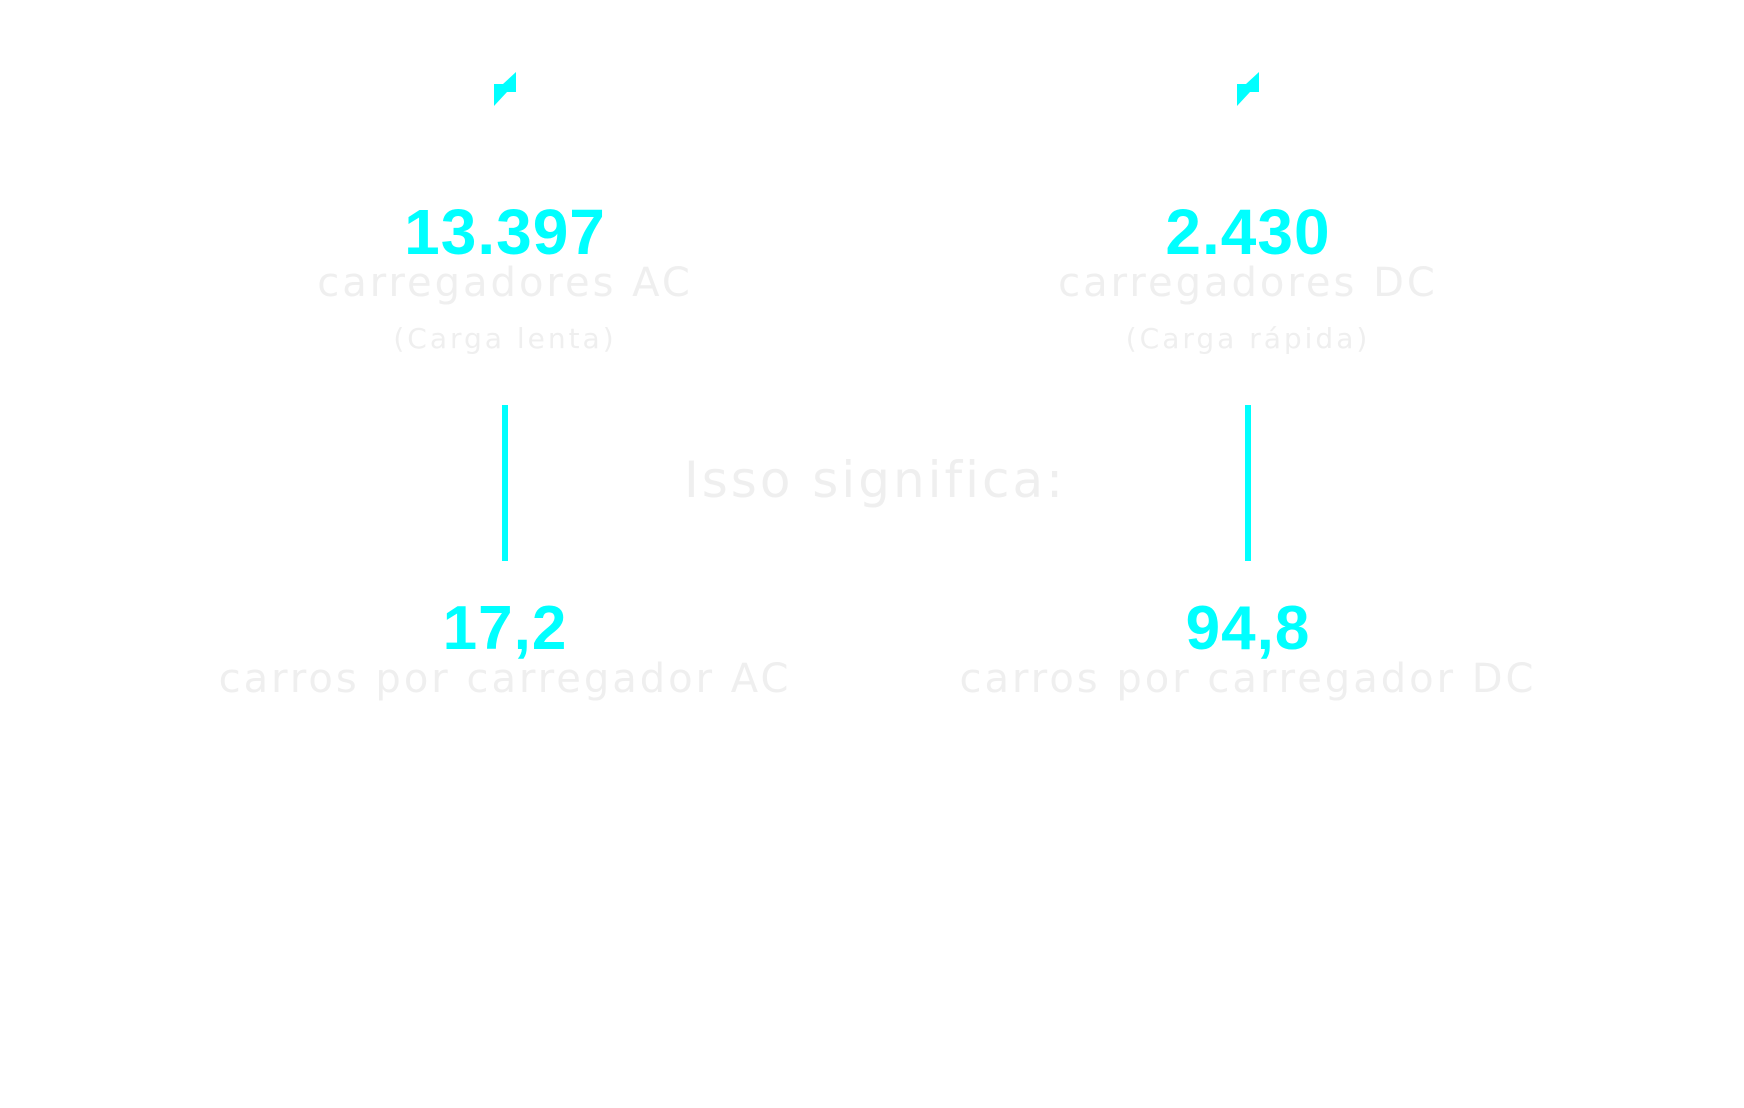  What do you see at coordinates (875, 480) in the screenshot?
I see `center-title: Isso significa:` at bounding box center [875, 480].